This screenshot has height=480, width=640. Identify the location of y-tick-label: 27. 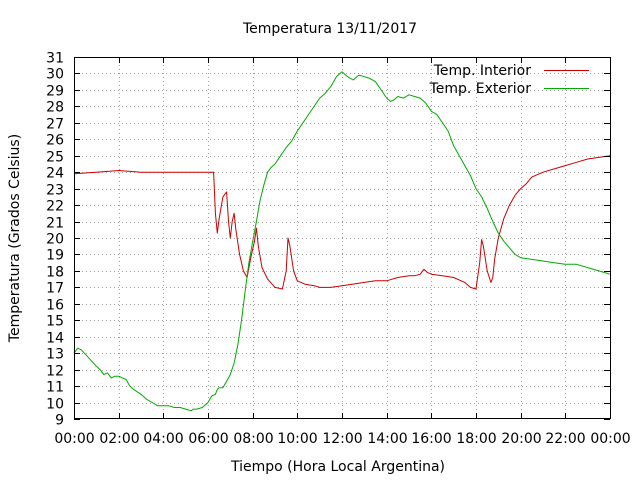
(55, 125).